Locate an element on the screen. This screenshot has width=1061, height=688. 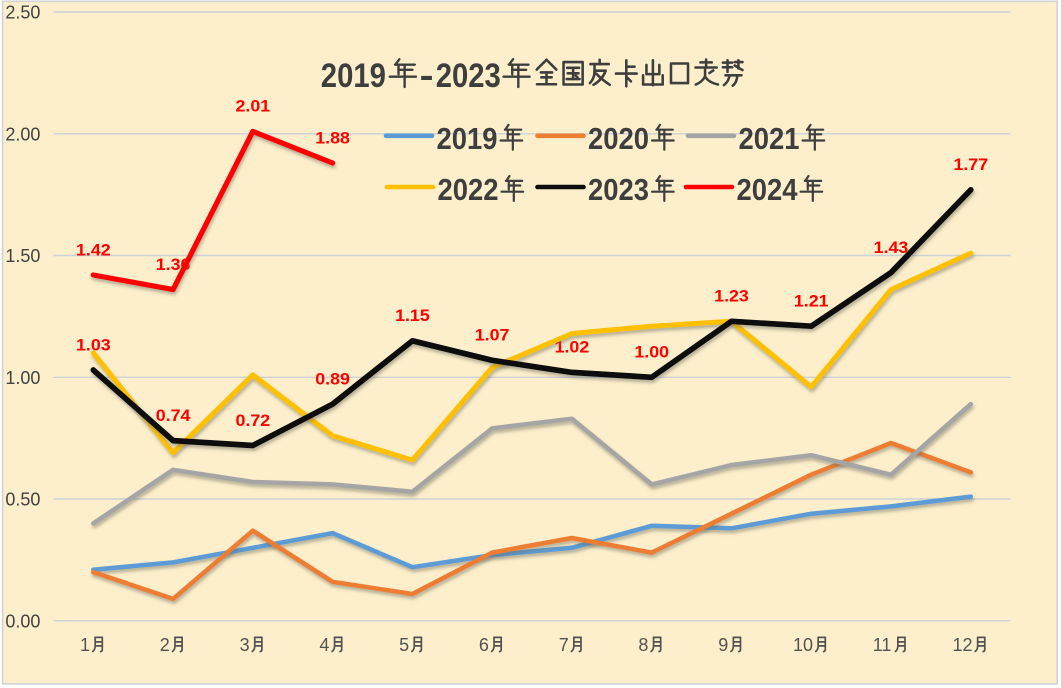
svg-text: 0.50 is located at coordinates (22, 500).